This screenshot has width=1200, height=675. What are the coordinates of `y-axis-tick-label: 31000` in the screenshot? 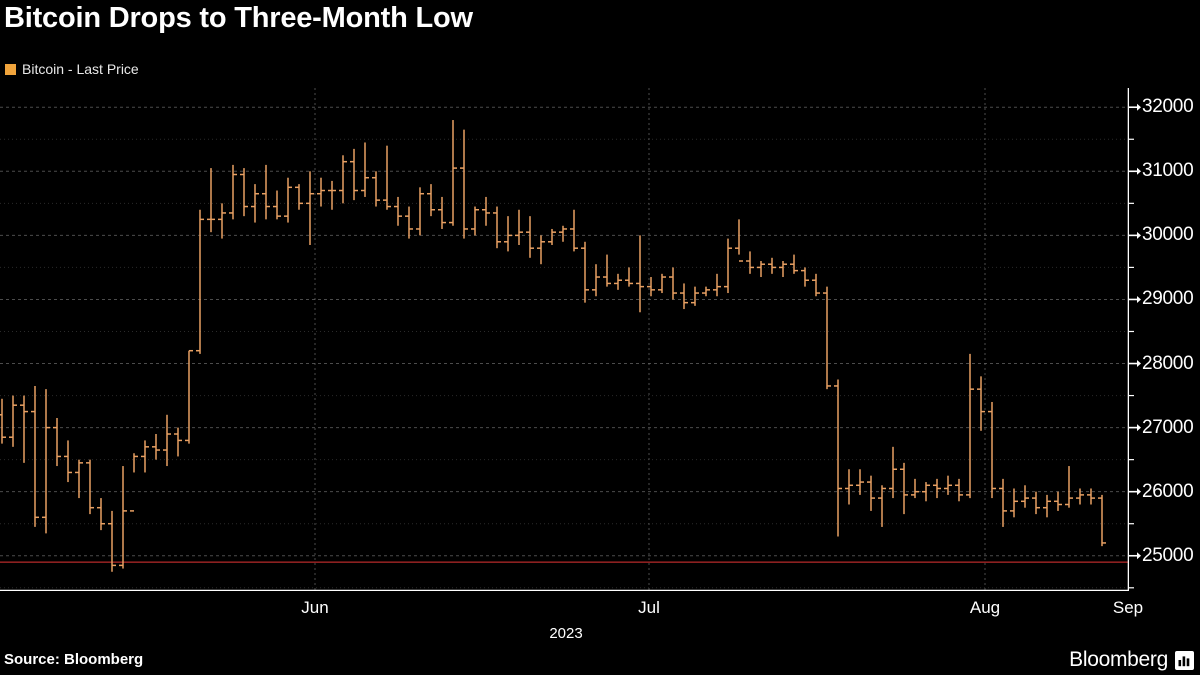 It's located at (1168, 171).